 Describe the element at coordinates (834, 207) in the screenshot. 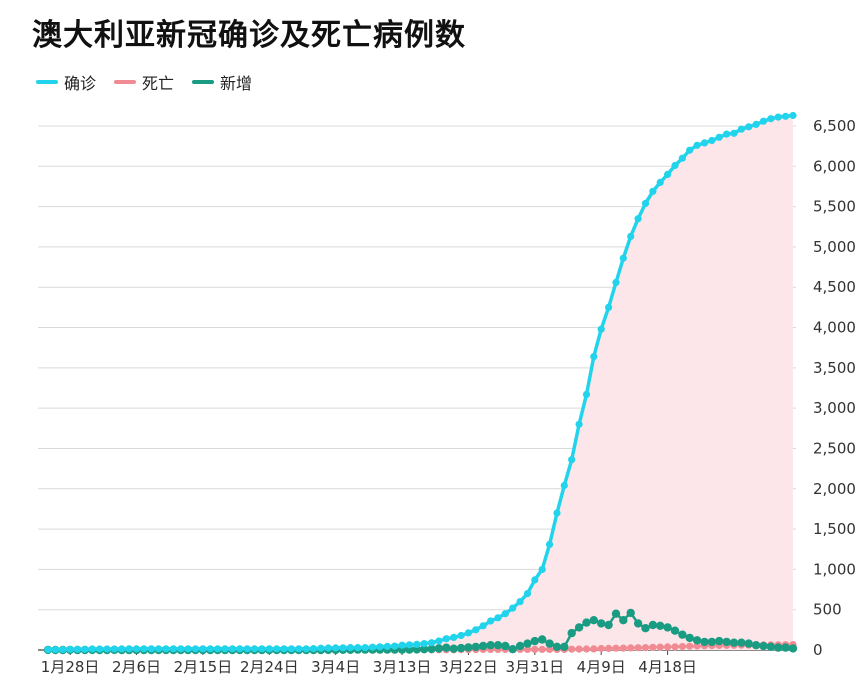

I see `y-tick-label: 5,500` at that location.